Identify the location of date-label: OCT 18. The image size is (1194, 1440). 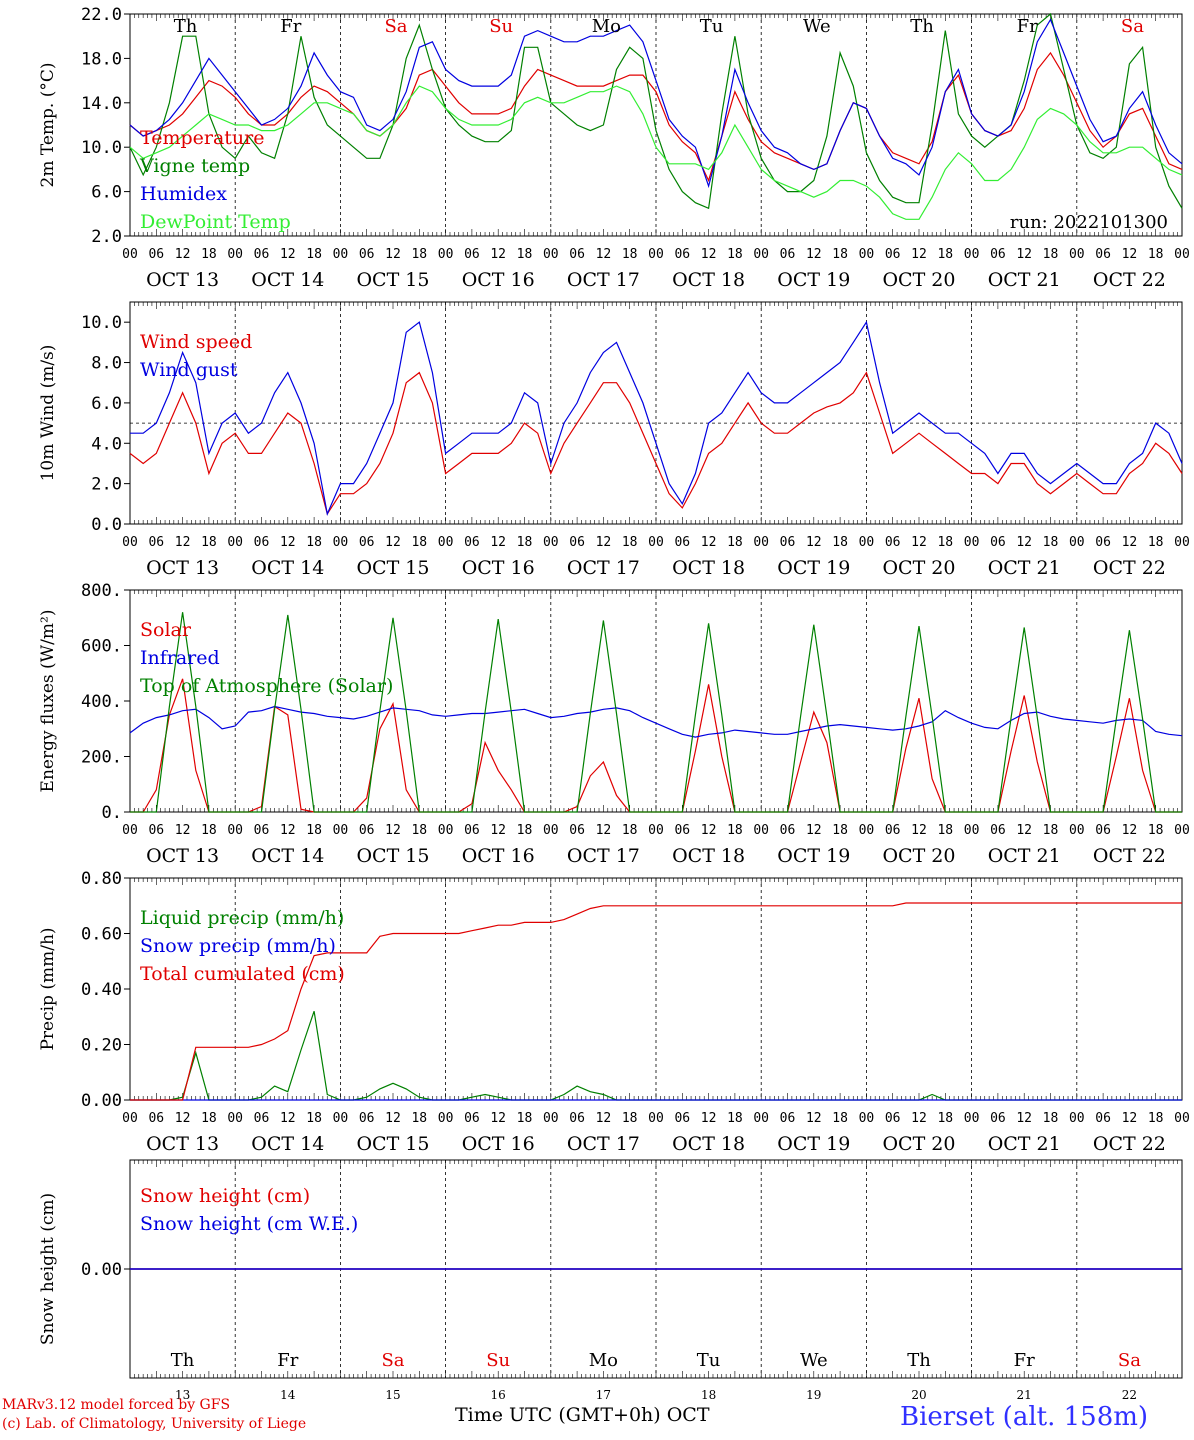
(708, 568).